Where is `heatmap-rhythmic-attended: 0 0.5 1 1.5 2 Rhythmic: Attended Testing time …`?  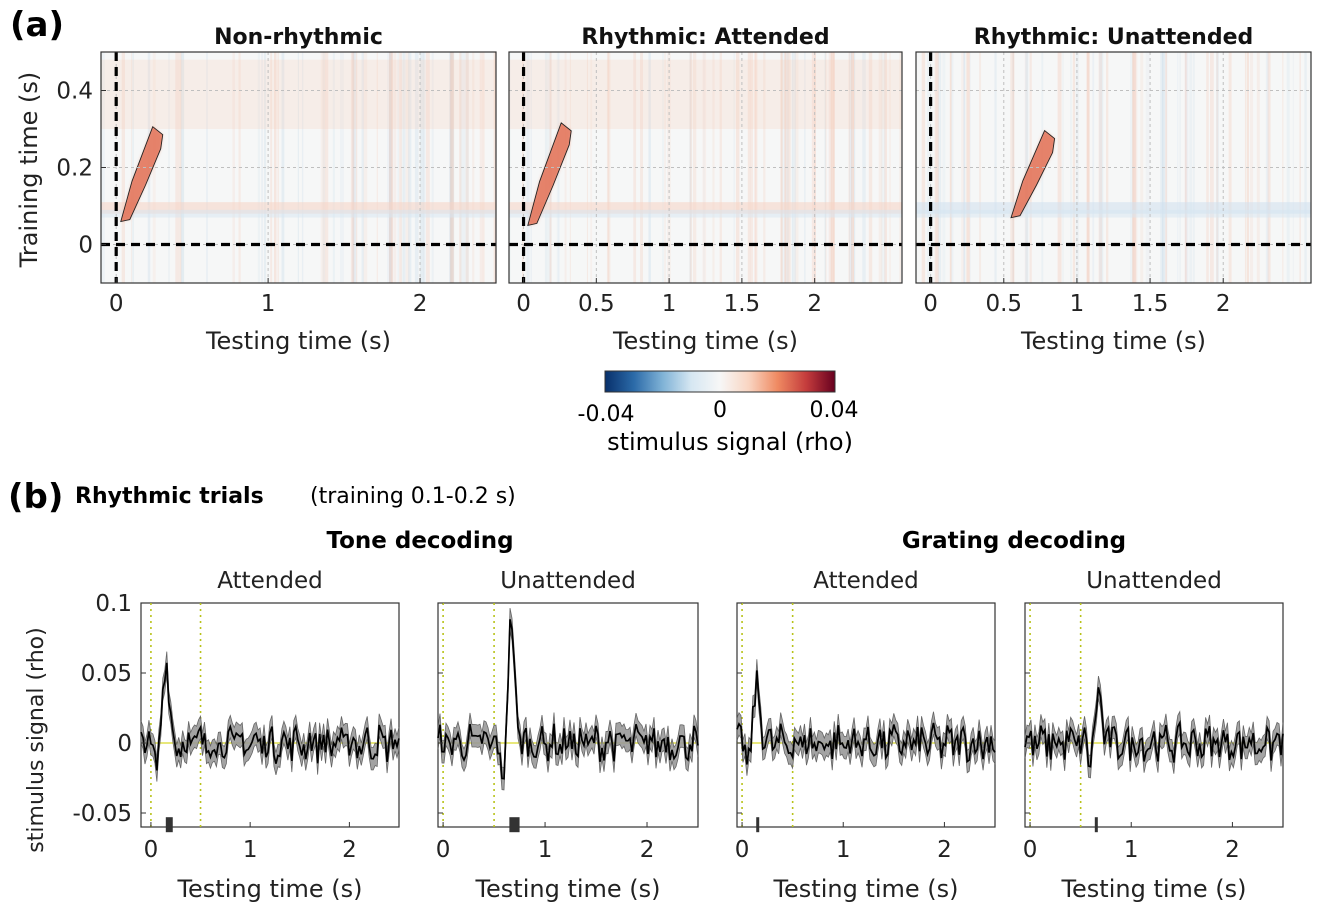 heatmap-rhythmic-attended: 0 0.5 1 1.5 2 Rhythmic: Attended Testing time … is located at coordinates (705, 190).